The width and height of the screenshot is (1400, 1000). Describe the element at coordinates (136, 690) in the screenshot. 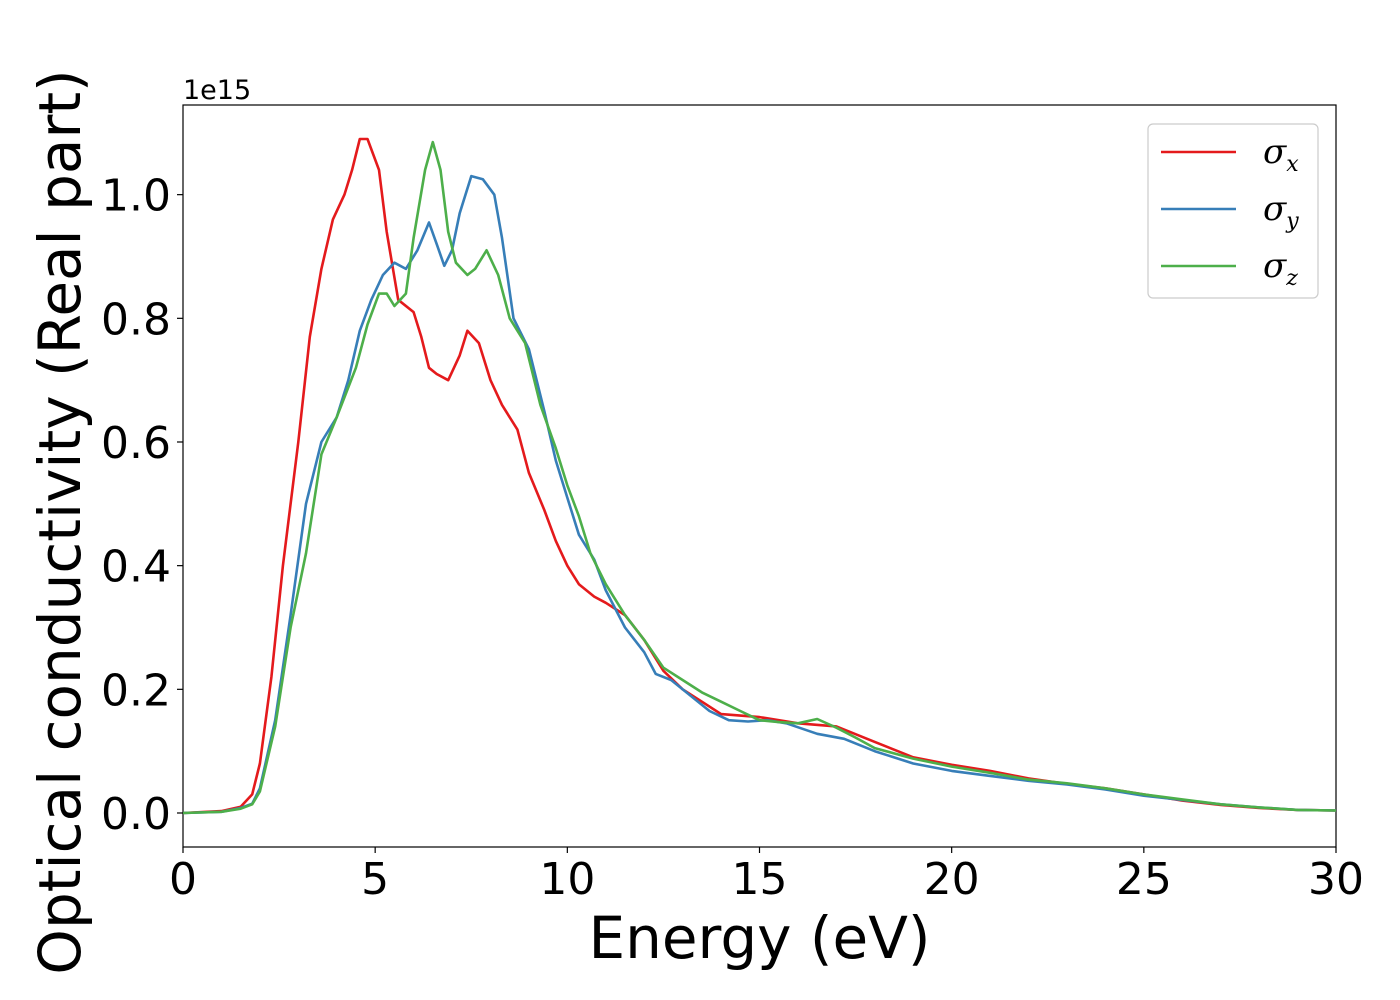

I see `y-tick-label: 0.2` at that location.